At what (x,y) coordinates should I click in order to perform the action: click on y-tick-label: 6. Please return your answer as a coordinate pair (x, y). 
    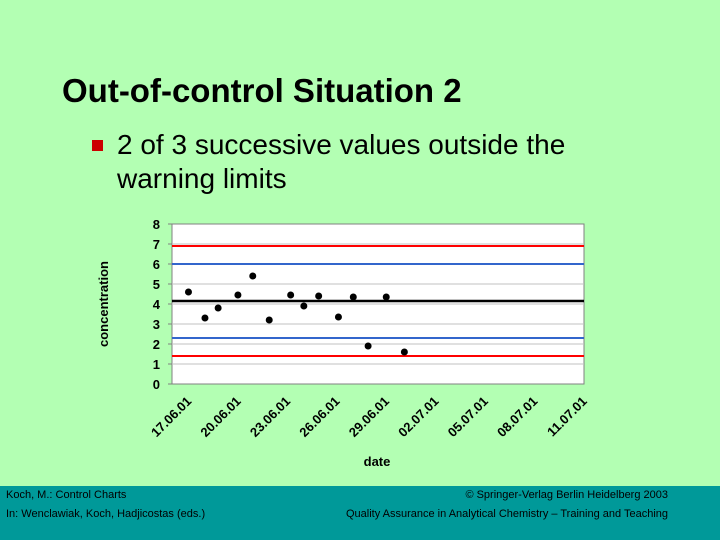
    Looking at the image, I should click on (156, 264).